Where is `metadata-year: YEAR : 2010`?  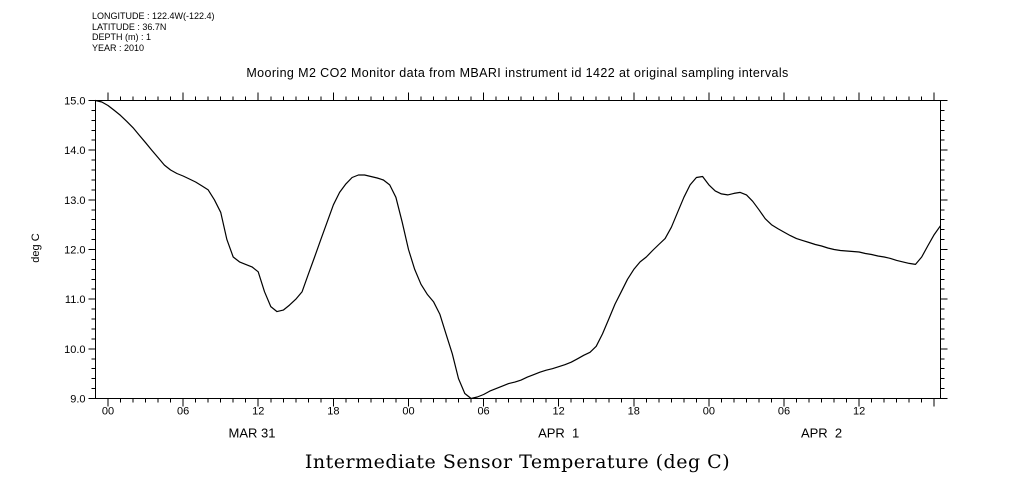
metadata-year: YEAR : 2010 is located at coordinates (118, 47).